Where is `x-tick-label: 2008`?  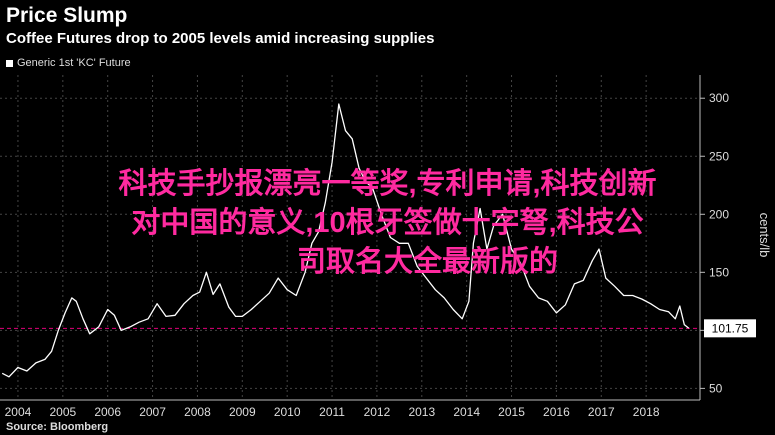 x-tick-label: 2008 is located at coordinates (197, 412).